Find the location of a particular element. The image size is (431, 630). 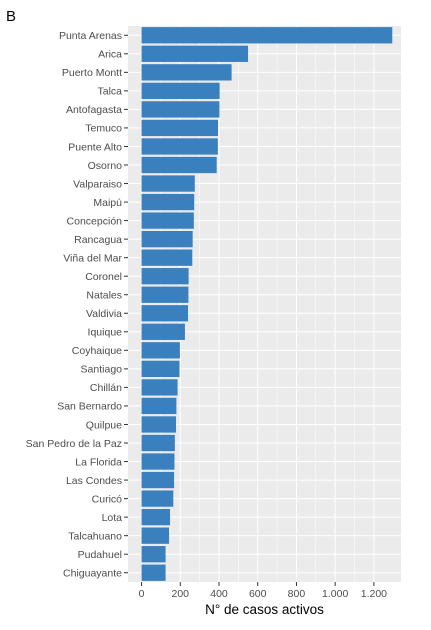

category-label: Puerto Montt is located at coordinates (92, 73).